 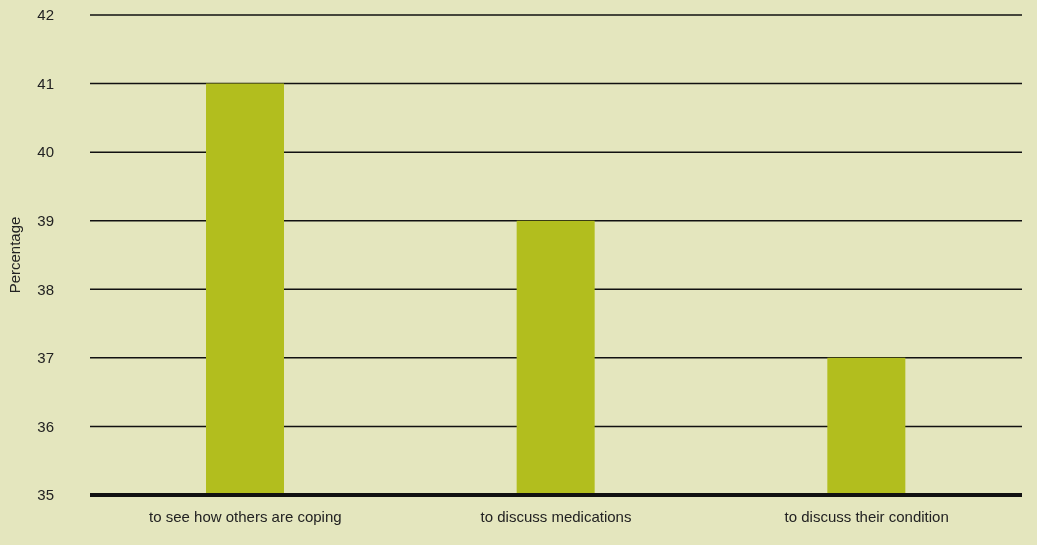 What do you see at coordinates (45, 221) in the screenshot?
I see `y-tick-label: 39` at bounding box center [45, 221].